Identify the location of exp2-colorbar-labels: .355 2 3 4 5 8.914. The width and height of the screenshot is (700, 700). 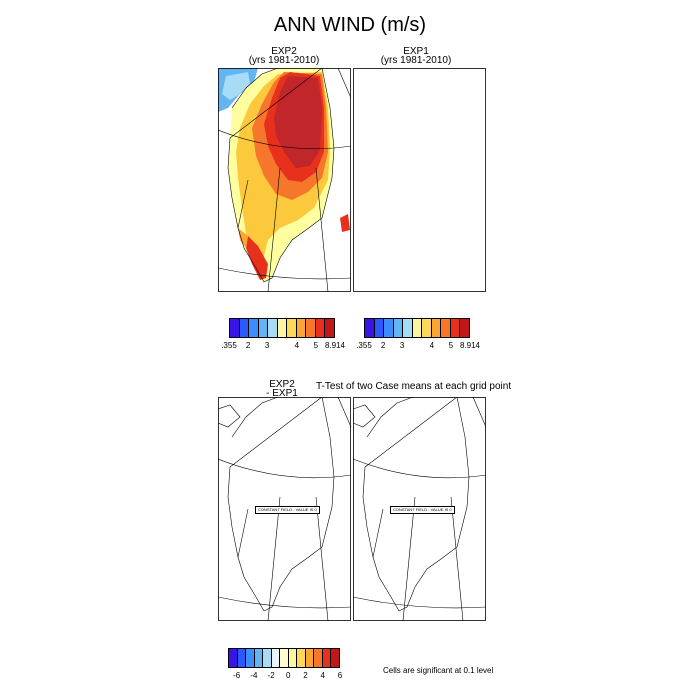
(283, 344).